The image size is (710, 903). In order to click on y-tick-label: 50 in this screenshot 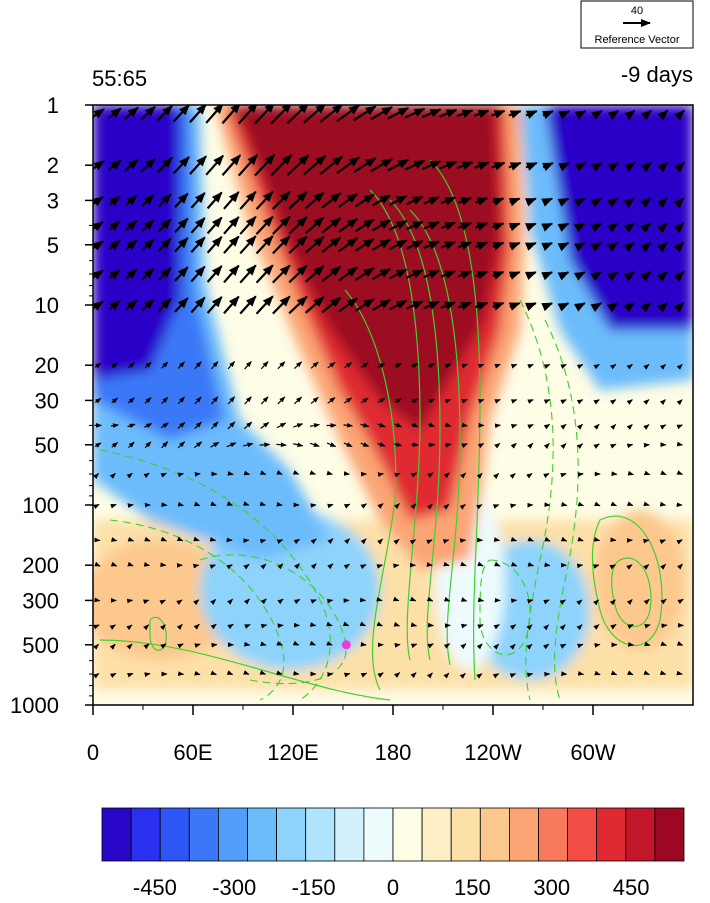, I will do `click(47, 445)`.